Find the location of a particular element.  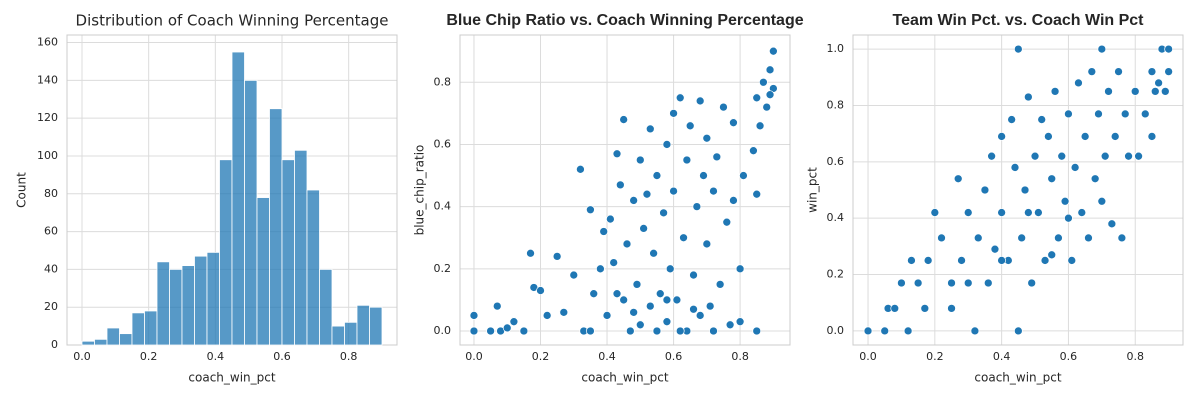

y-tick-label: 0.0 is located at coordinates (836, 330).